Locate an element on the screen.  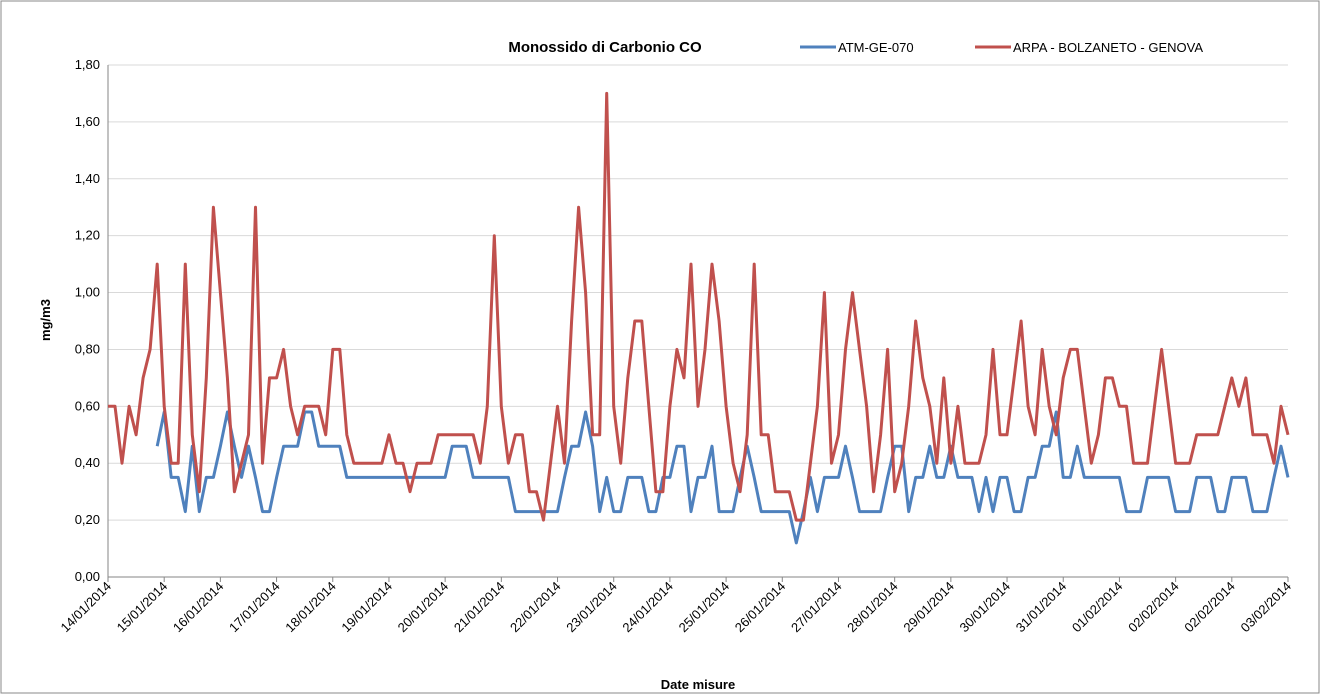
x-axis-label: Date misure is located at coordinates (698, 684).